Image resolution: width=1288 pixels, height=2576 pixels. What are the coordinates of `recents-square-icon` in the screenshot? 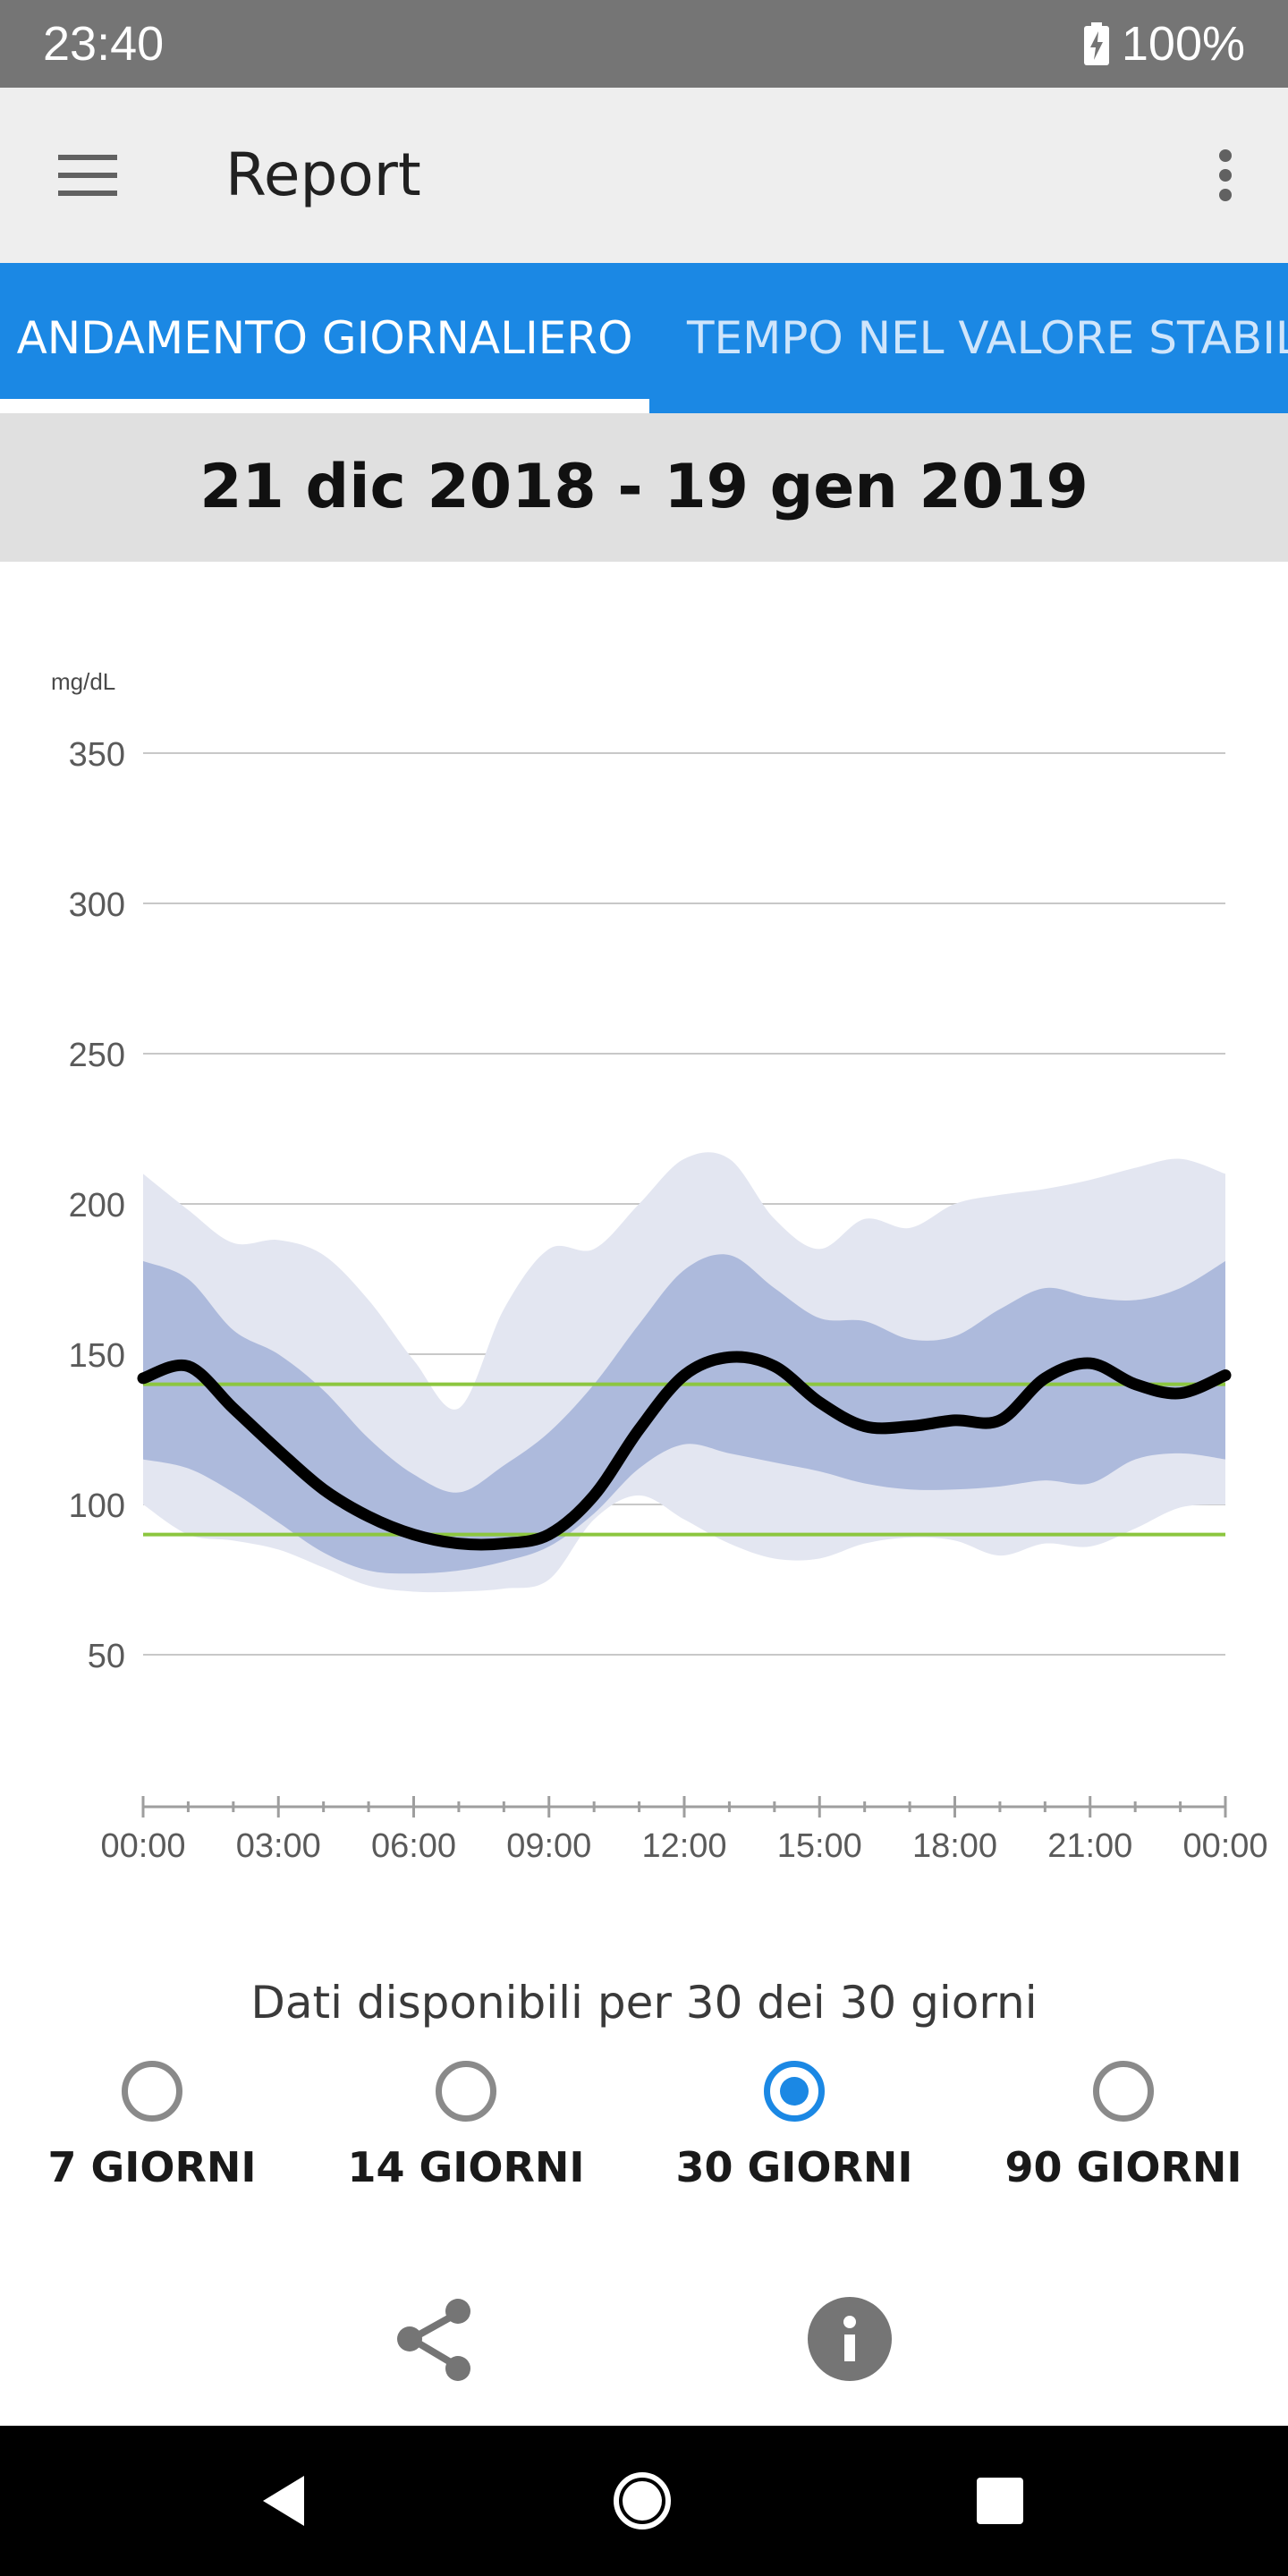 It's located at (1000, 2501).